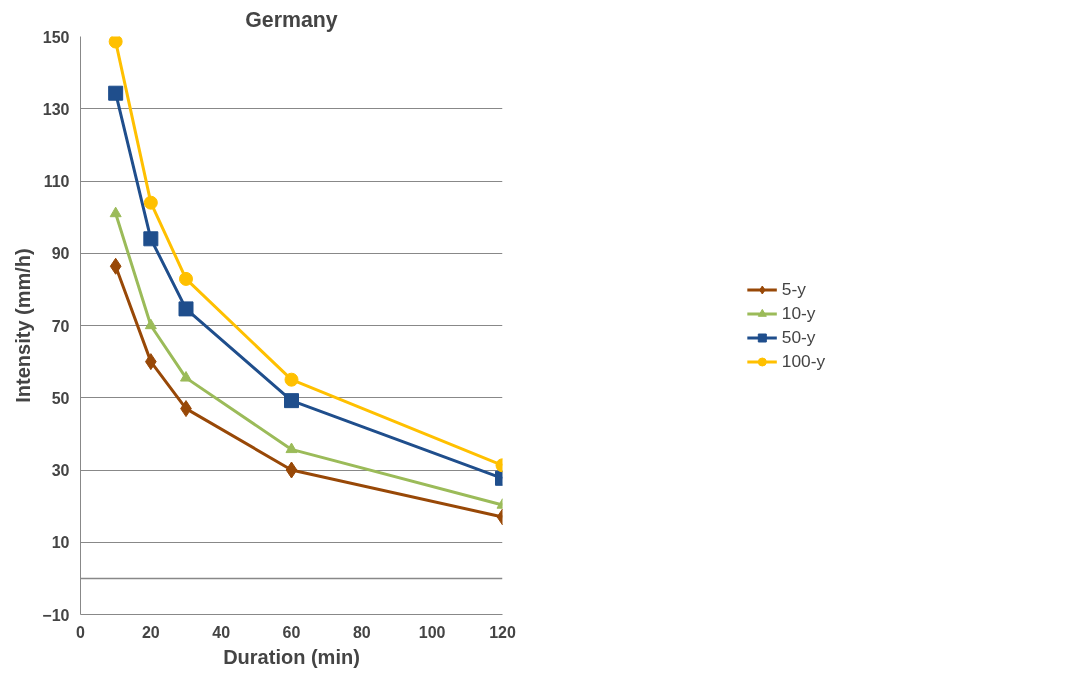  What do you see at coordinates (502, 632) in the screenshot?
I see `x-tick-label: 120` at bounding box center [502, 632].